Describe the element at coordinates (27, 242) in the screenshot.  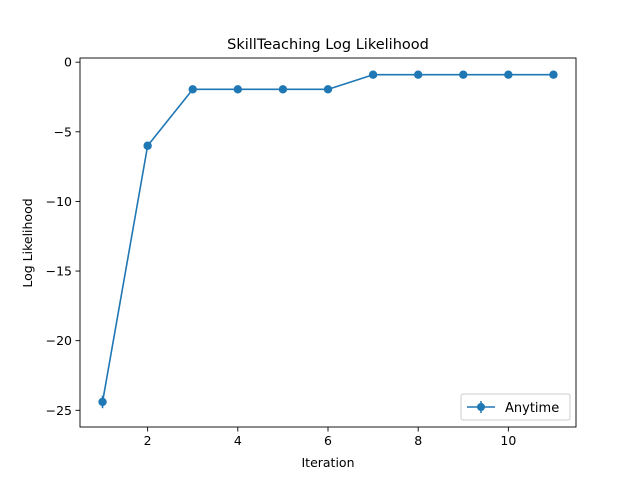
I see `y-axis-label: Log Likelihood` at that location.